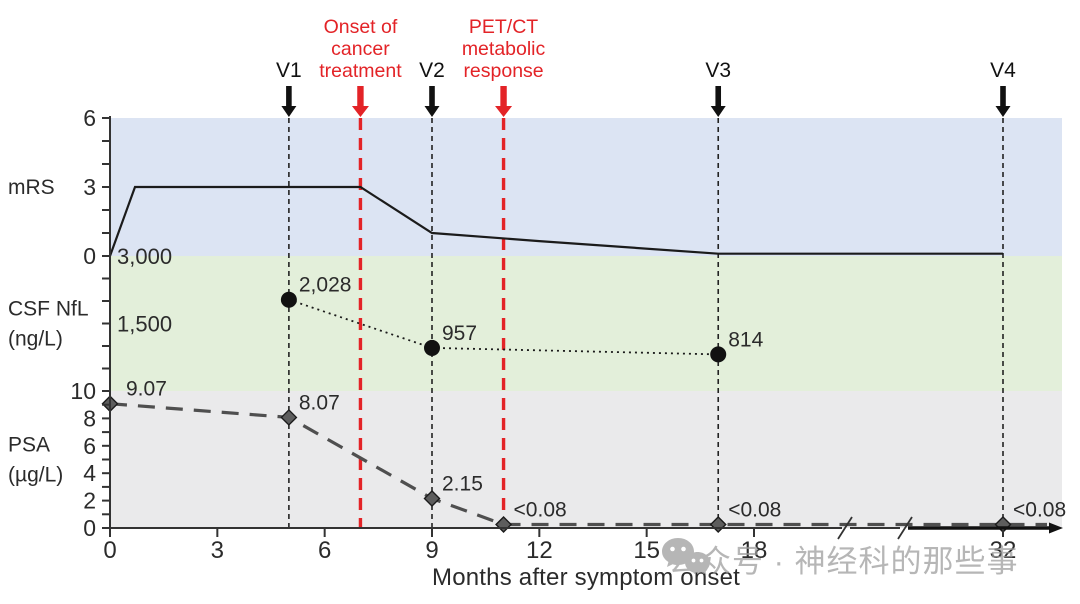 The image size is (1080, 604). What do you see at coordinates (432, 70) in the screenshot?
I see `event-label-v2: V2` at bounding box center [432, 70].